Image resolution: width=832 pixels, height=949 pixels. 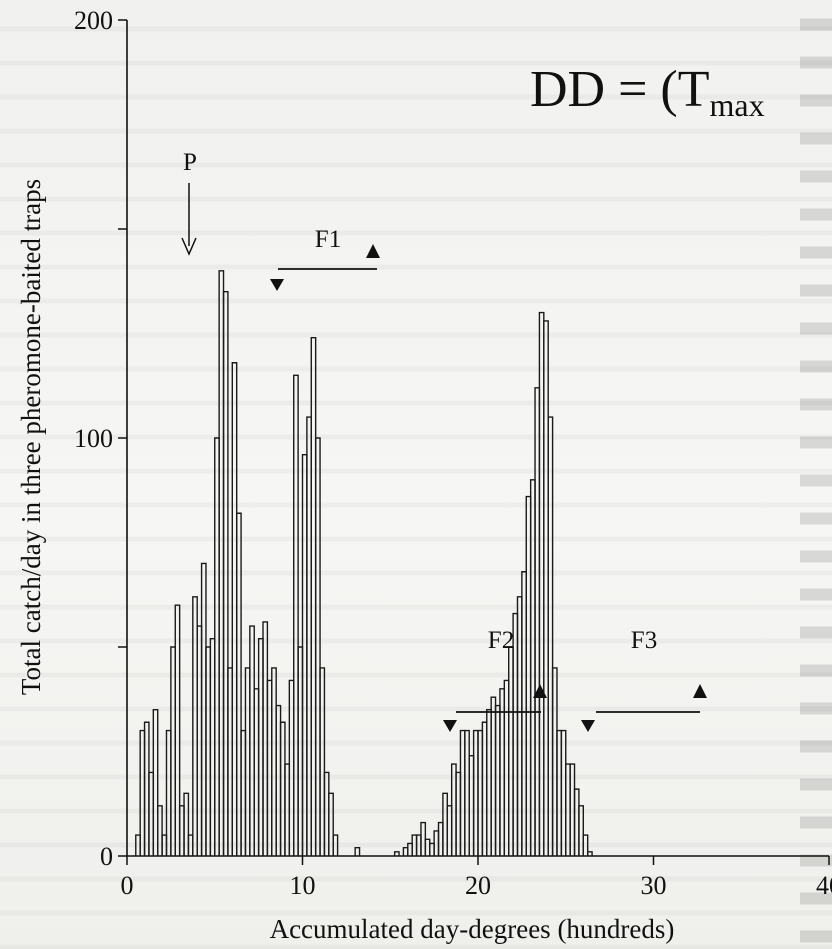 What do you see at coordinates (700, 691) in the screenshot?
I see `f3-end-marker` at bounding box center [700, 691].